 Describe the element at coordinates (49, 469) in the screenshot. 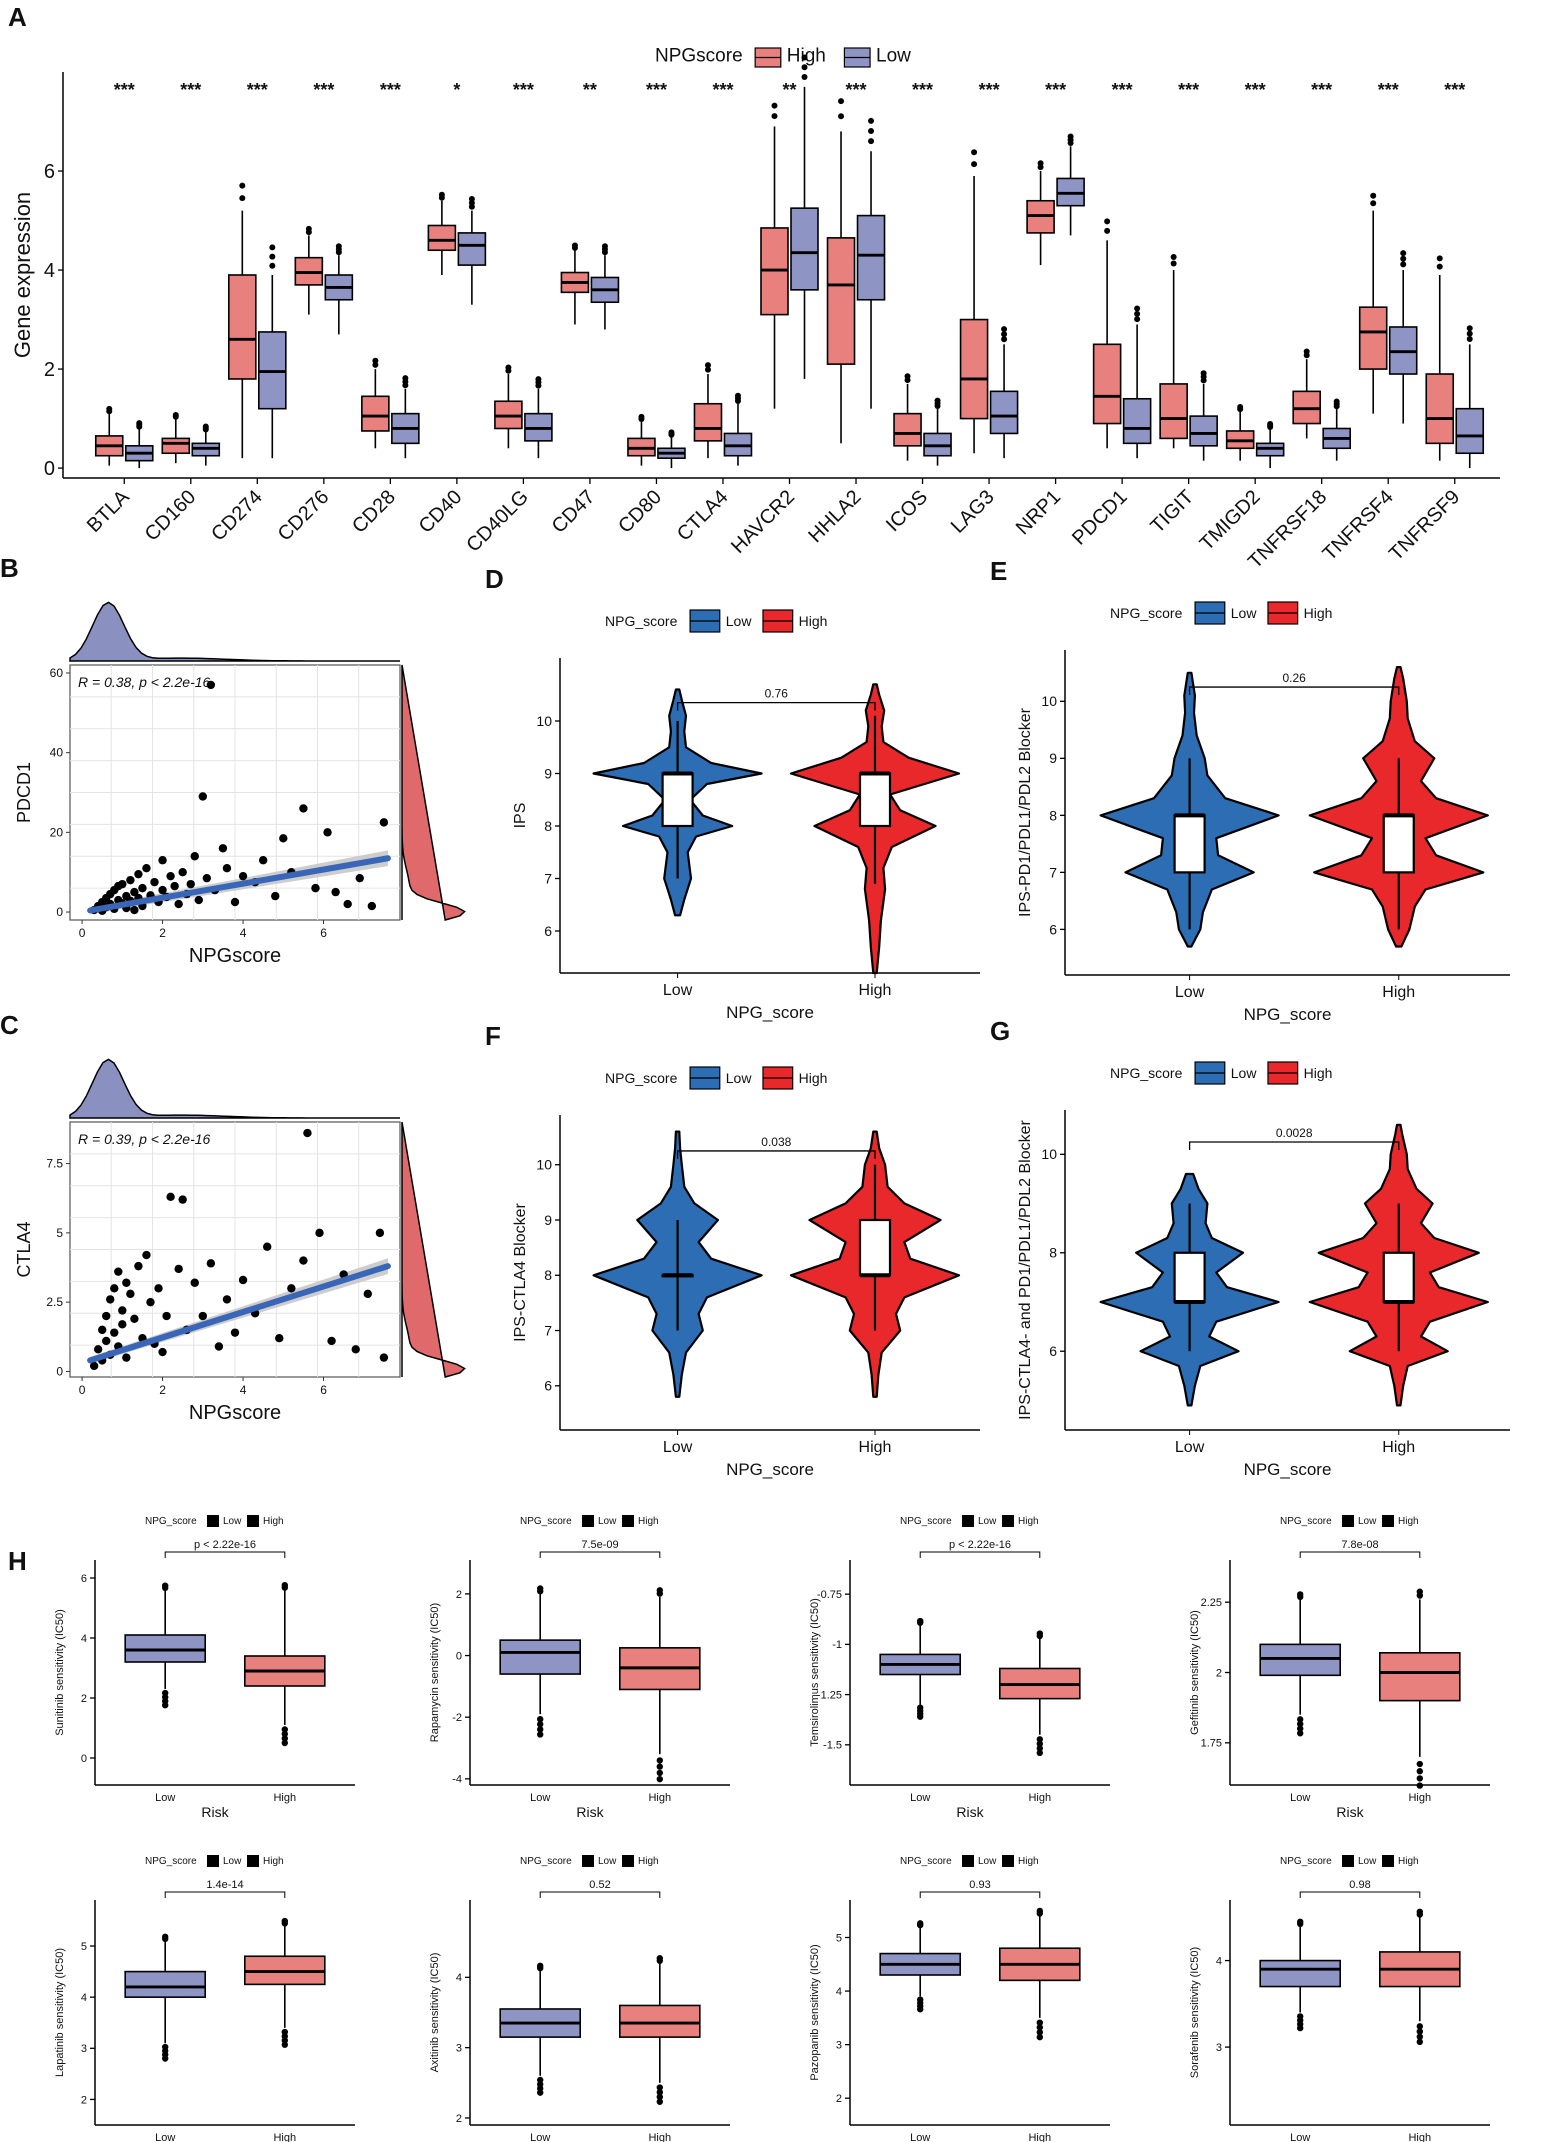

I see `a-y-tick-label: 0` at that location.